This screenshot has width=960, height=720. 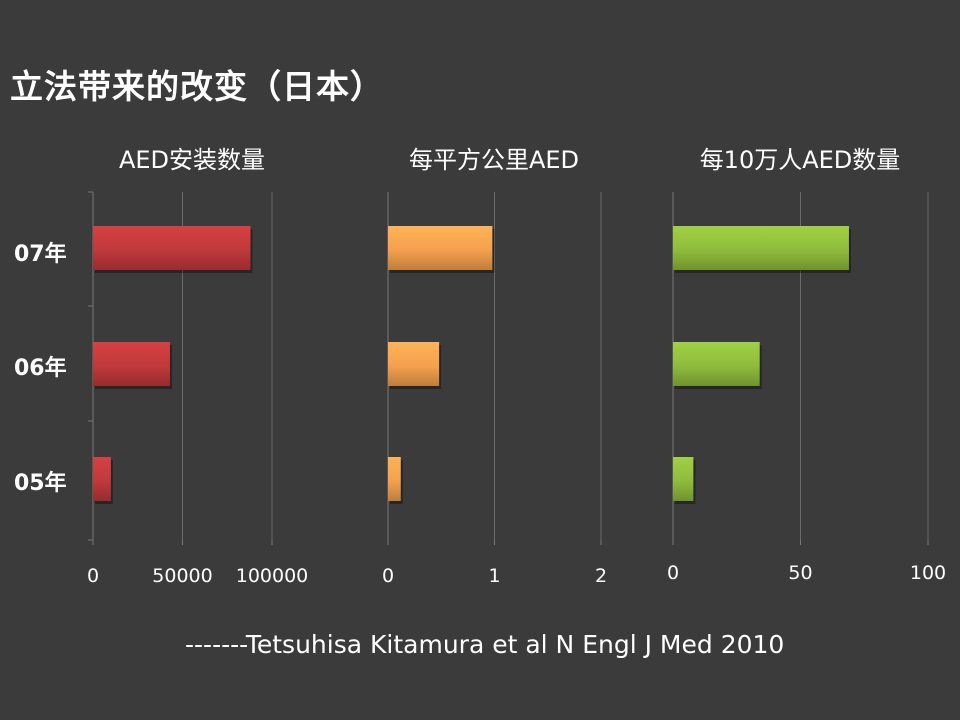 What do you see at coordinates (800, 573) in the screenshot?
I see `x-tick-label: 50` at bounding box center [800, 573].